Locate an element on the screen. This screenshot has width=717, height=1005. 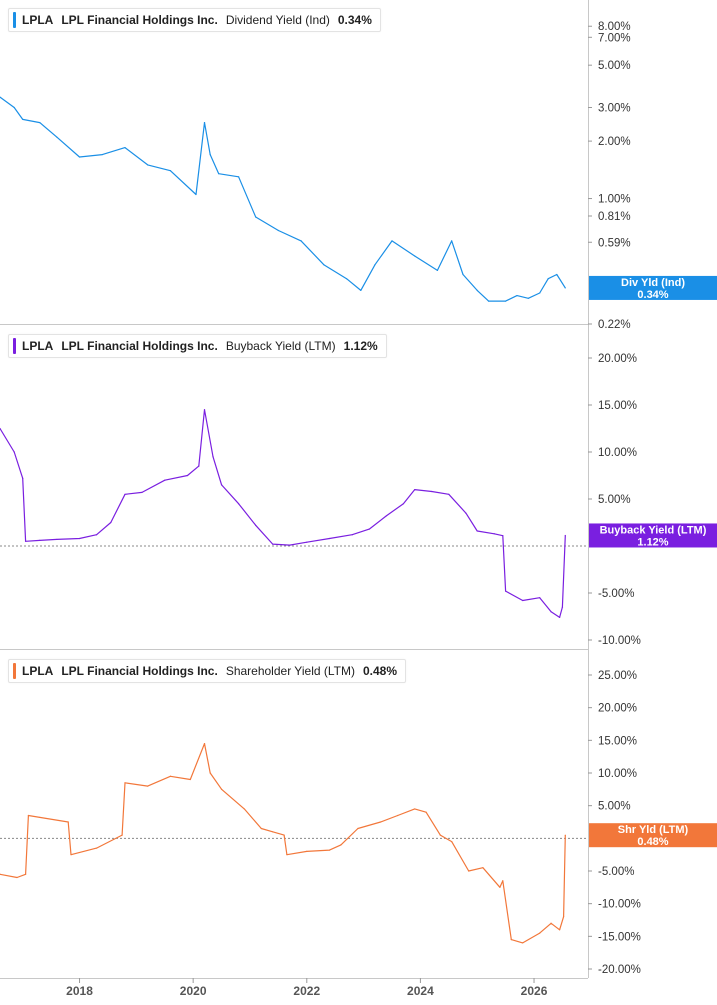
legend-metric: Dividend Yield (Ind) is located at coordinates (277, 20).